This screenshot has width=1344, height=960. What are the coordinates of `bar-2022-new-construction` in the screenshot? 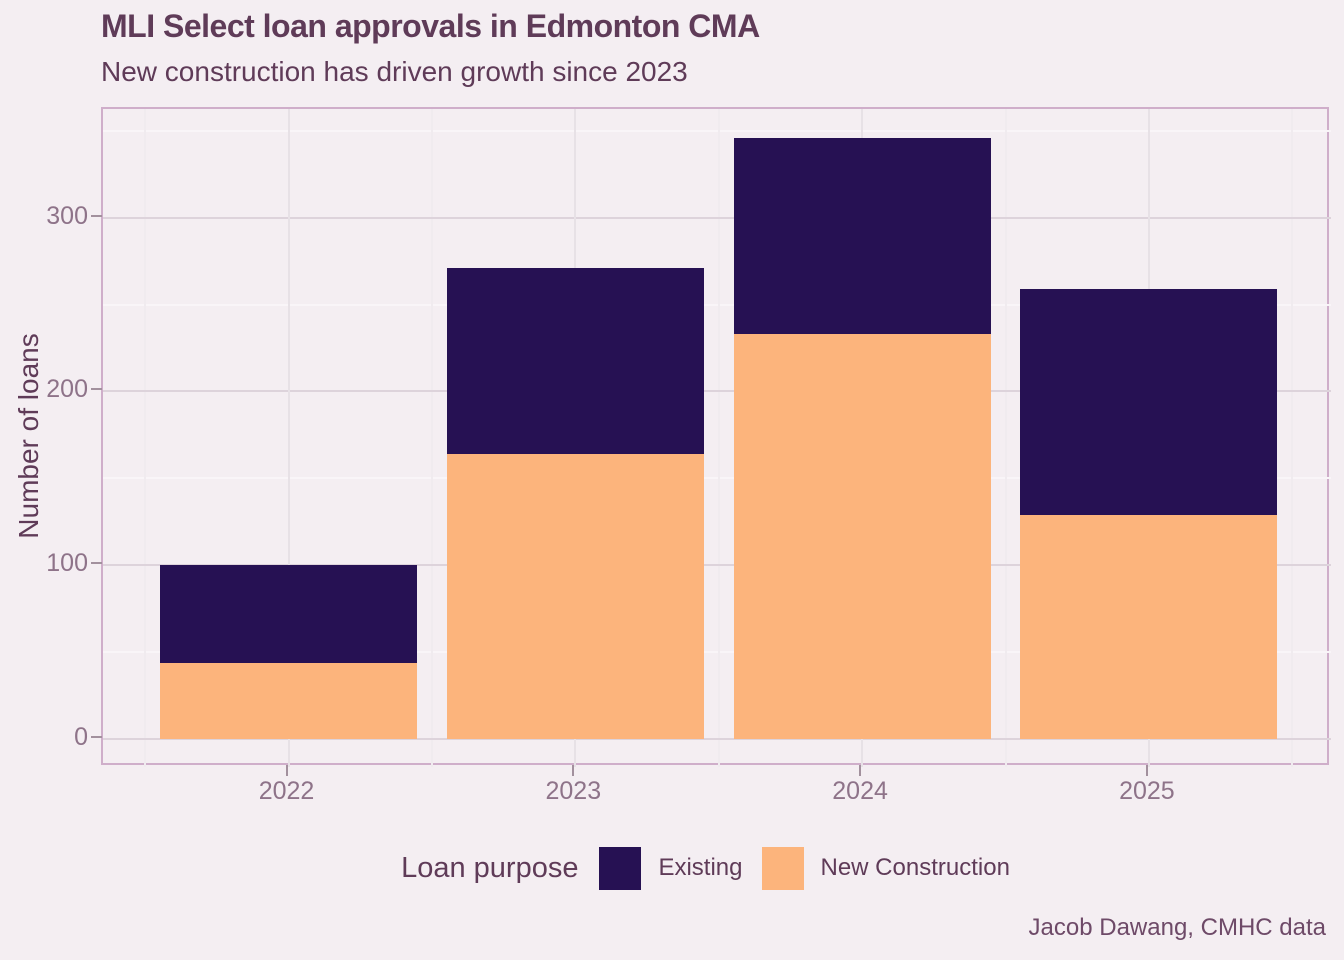 It's located at (288, 700).